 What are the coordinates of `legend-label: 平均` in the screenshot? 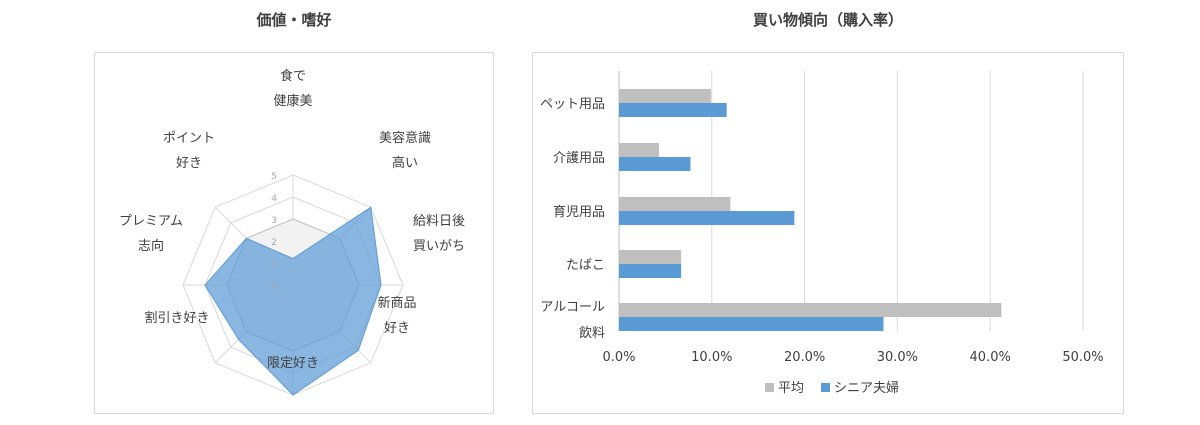 It's located at (791, 388).